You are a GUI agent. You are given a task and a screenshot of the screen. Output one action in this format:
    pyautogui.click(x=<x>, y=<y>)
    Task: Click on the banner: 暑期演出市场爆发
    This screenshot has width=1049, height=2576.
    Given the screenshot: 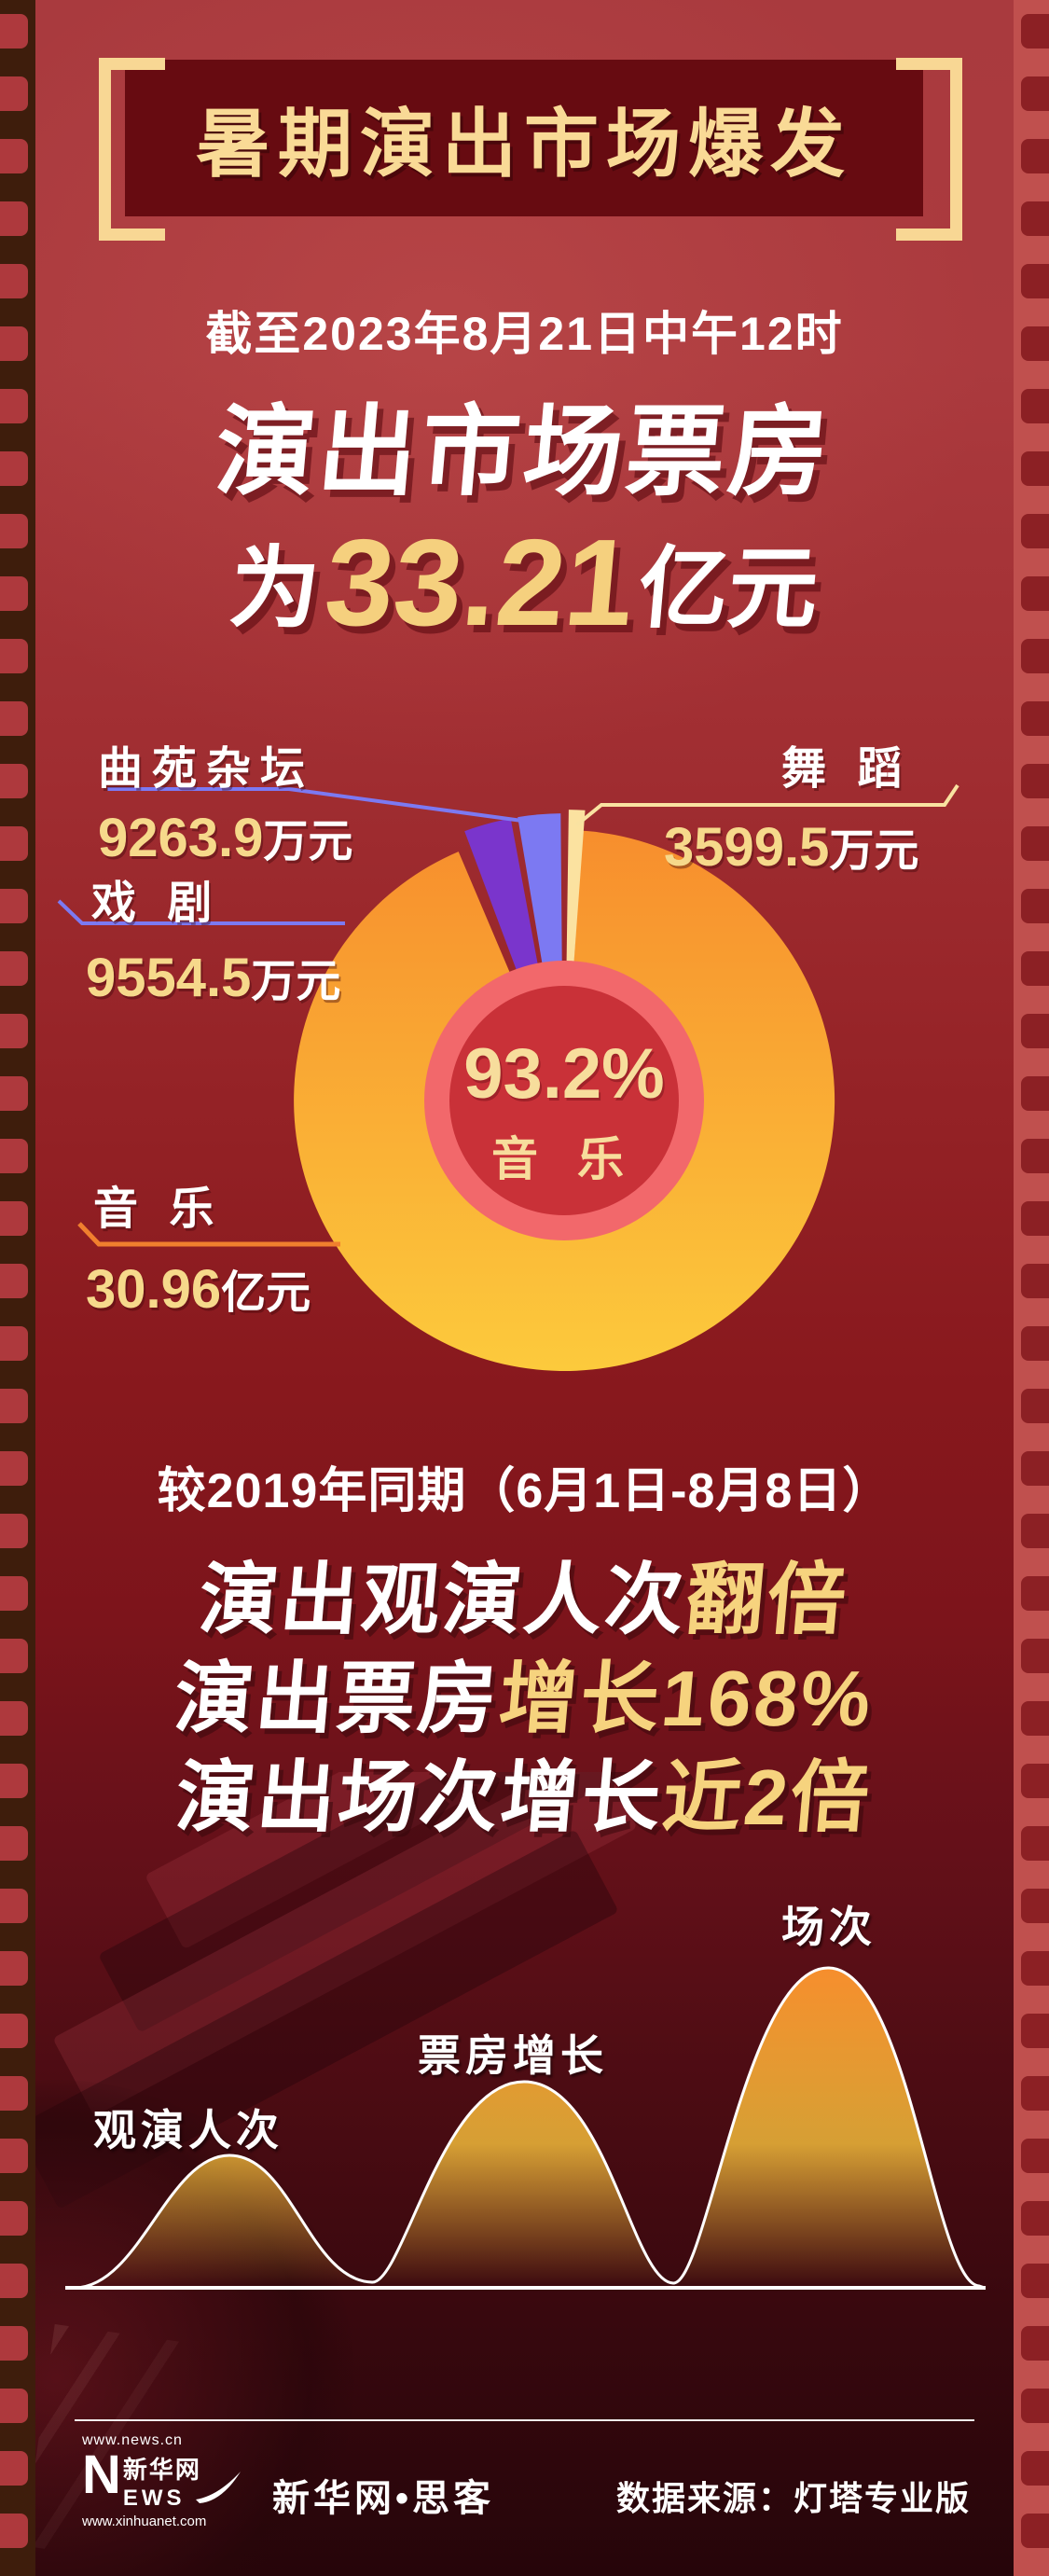 What is the action you would take?
    pyautogui.click(x=524, y=138)
    